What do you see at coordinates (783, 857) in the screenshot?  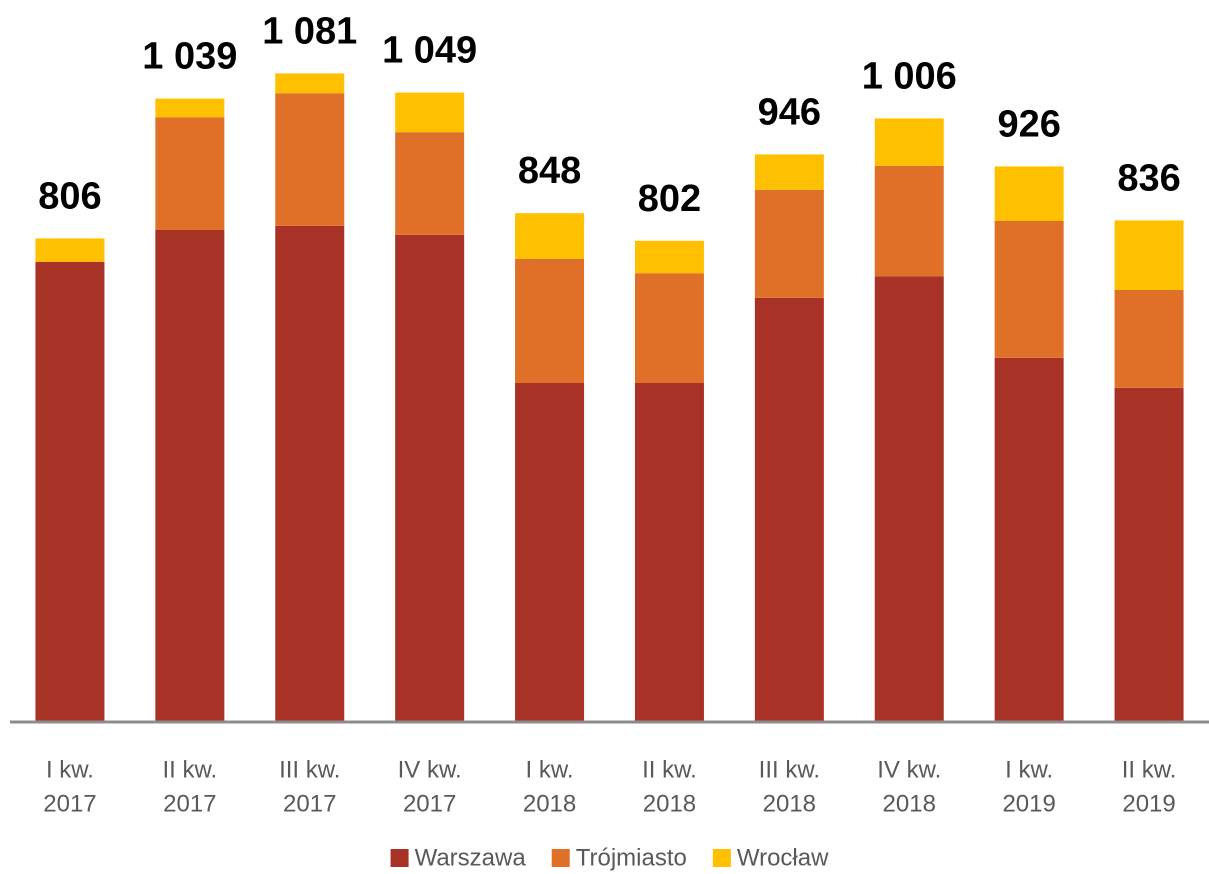 I see `legend-label: Wrocław` at bounding box center [783, 857].